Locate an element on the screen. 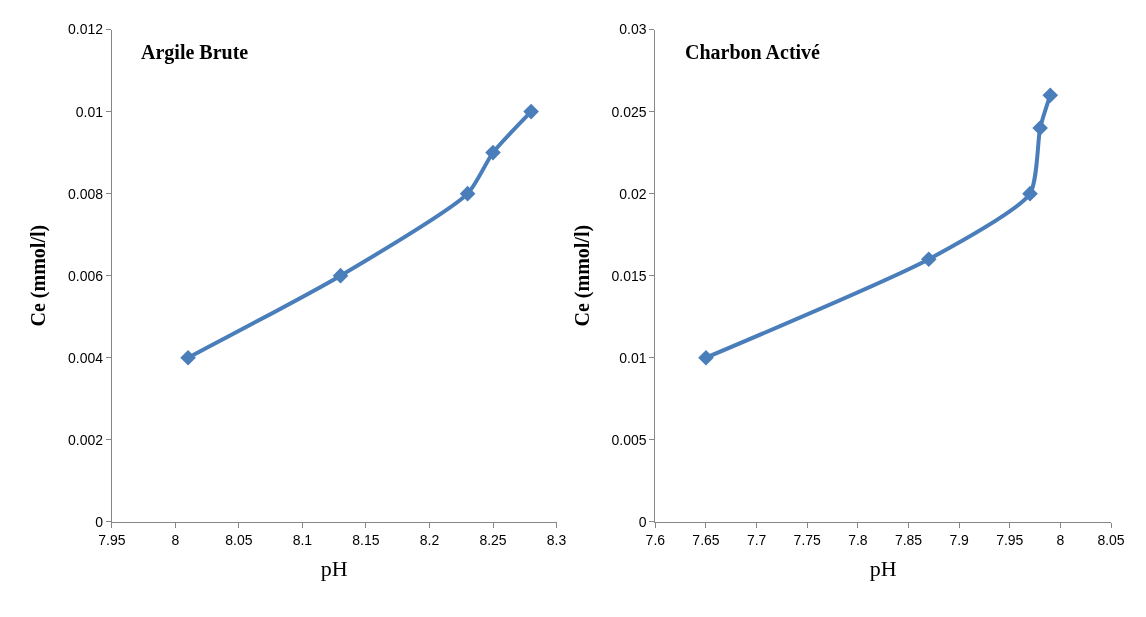 The width and height of the screenshot is (1146, 617). y-tick-label: 0.03 is located at coordinates (633, 29).